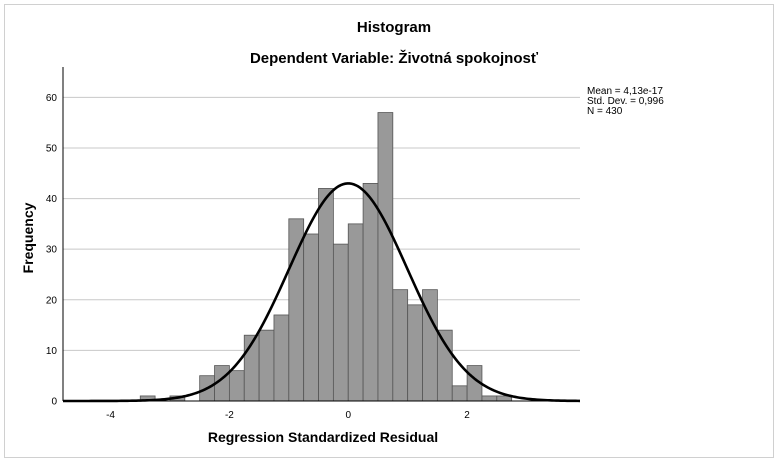 This screenshot has height=464, width=780. What do you see at coordinates (52, 199) in the screenshot?
I see `y-tick-label: 40` at bounding box center [52, 199].